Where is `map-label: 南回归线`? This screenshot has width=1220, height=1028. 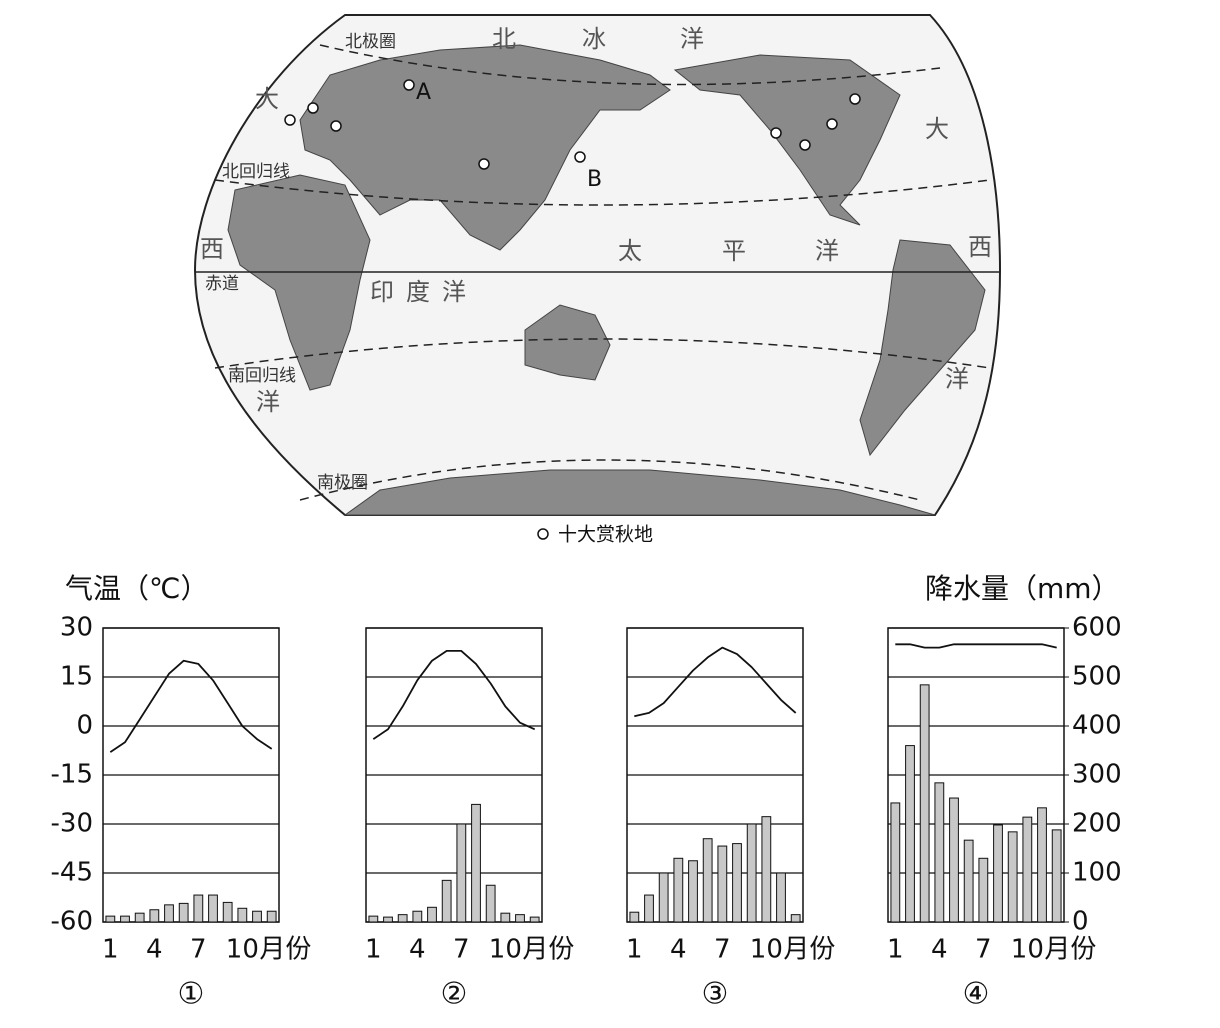 map-label: 南回归线 is located at coordinates (262, 376).